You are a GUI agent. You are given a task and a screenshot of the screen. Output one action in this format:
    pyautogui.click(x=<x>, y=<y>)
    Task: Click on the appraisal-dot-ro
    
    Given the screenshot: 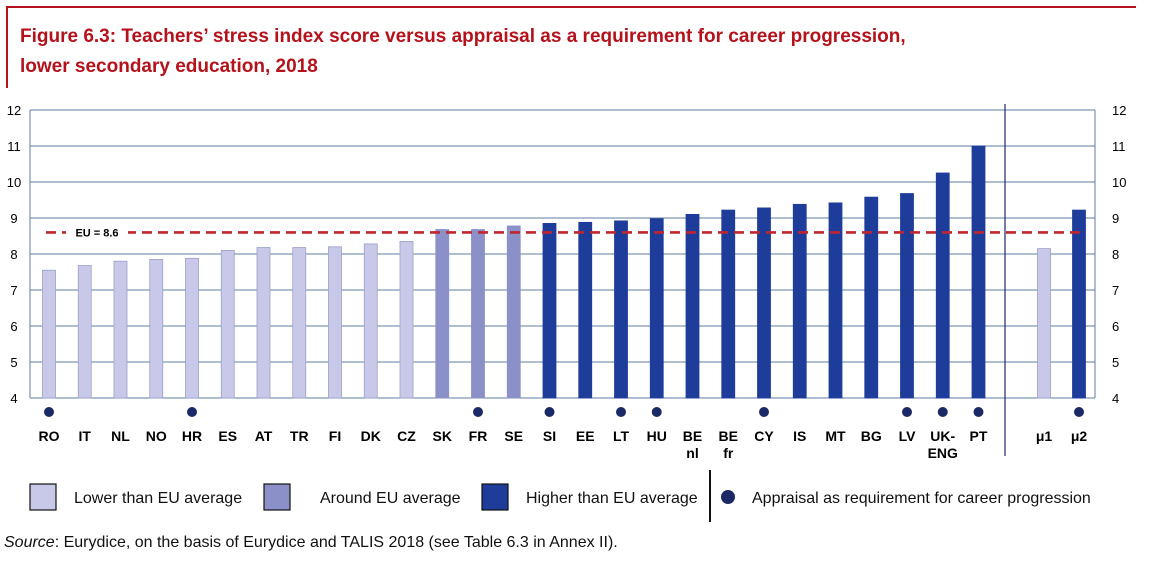 What is the action you would take?
    pyautogui.click(x=49, y=412)
    